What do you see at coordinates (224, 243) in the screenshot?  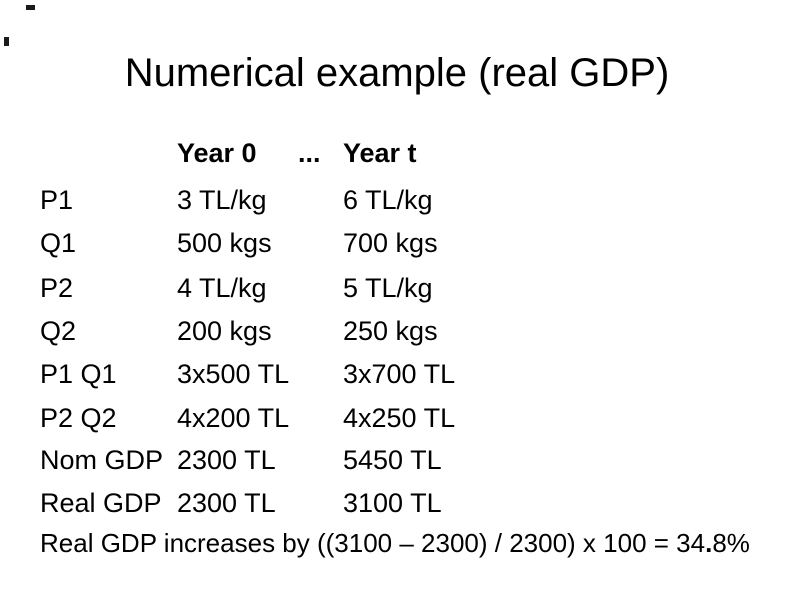 I see `cell-year0: 500 kgs` at bounding box center [224, 243].